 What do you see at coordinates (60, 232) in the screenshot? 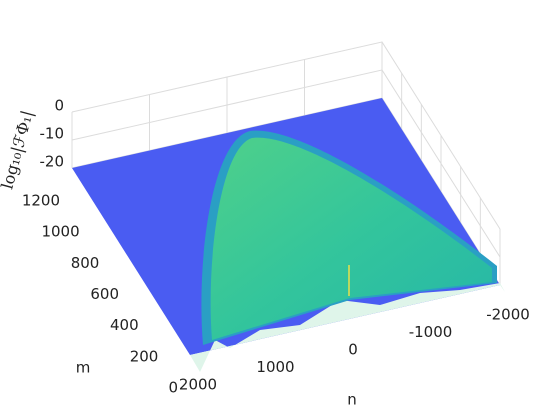
I see `y-tick-label: 1000` at bounding box center [60, 232].